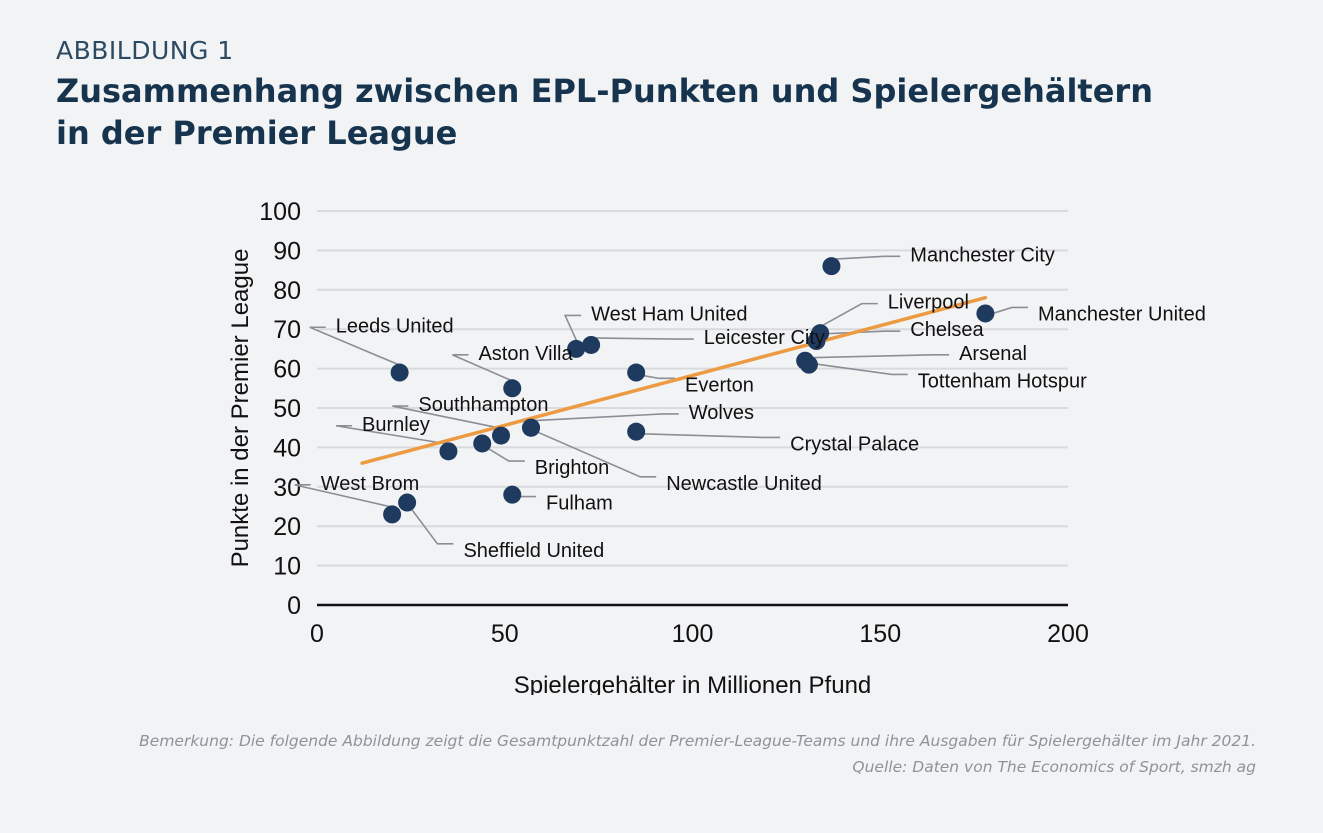 This screenshot has width=1323, height=833. Describe the element at coordinates (287, 488) in the screenshot. I see `y-tick-label: 30` at that location.